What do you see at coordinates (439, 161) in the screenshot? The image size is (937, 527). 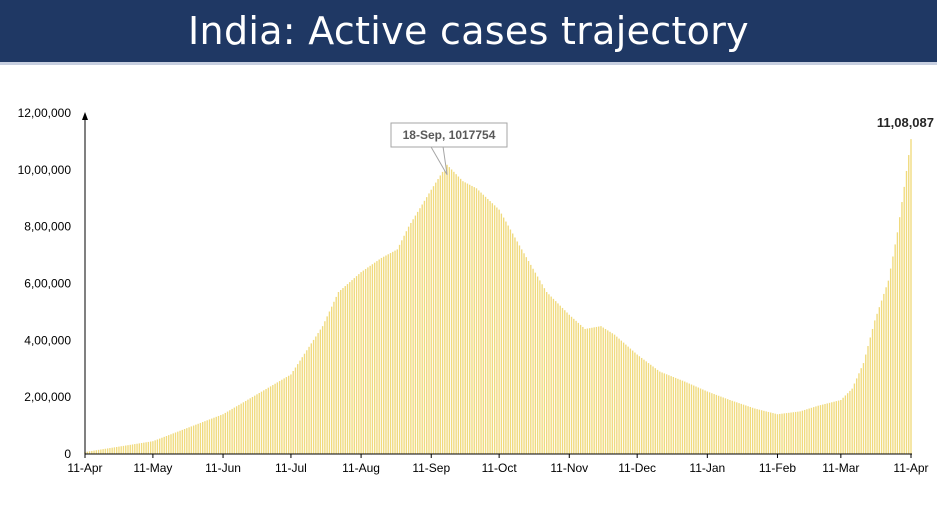 I see `peak-callout-pointer` at bounding box center [439, 161].